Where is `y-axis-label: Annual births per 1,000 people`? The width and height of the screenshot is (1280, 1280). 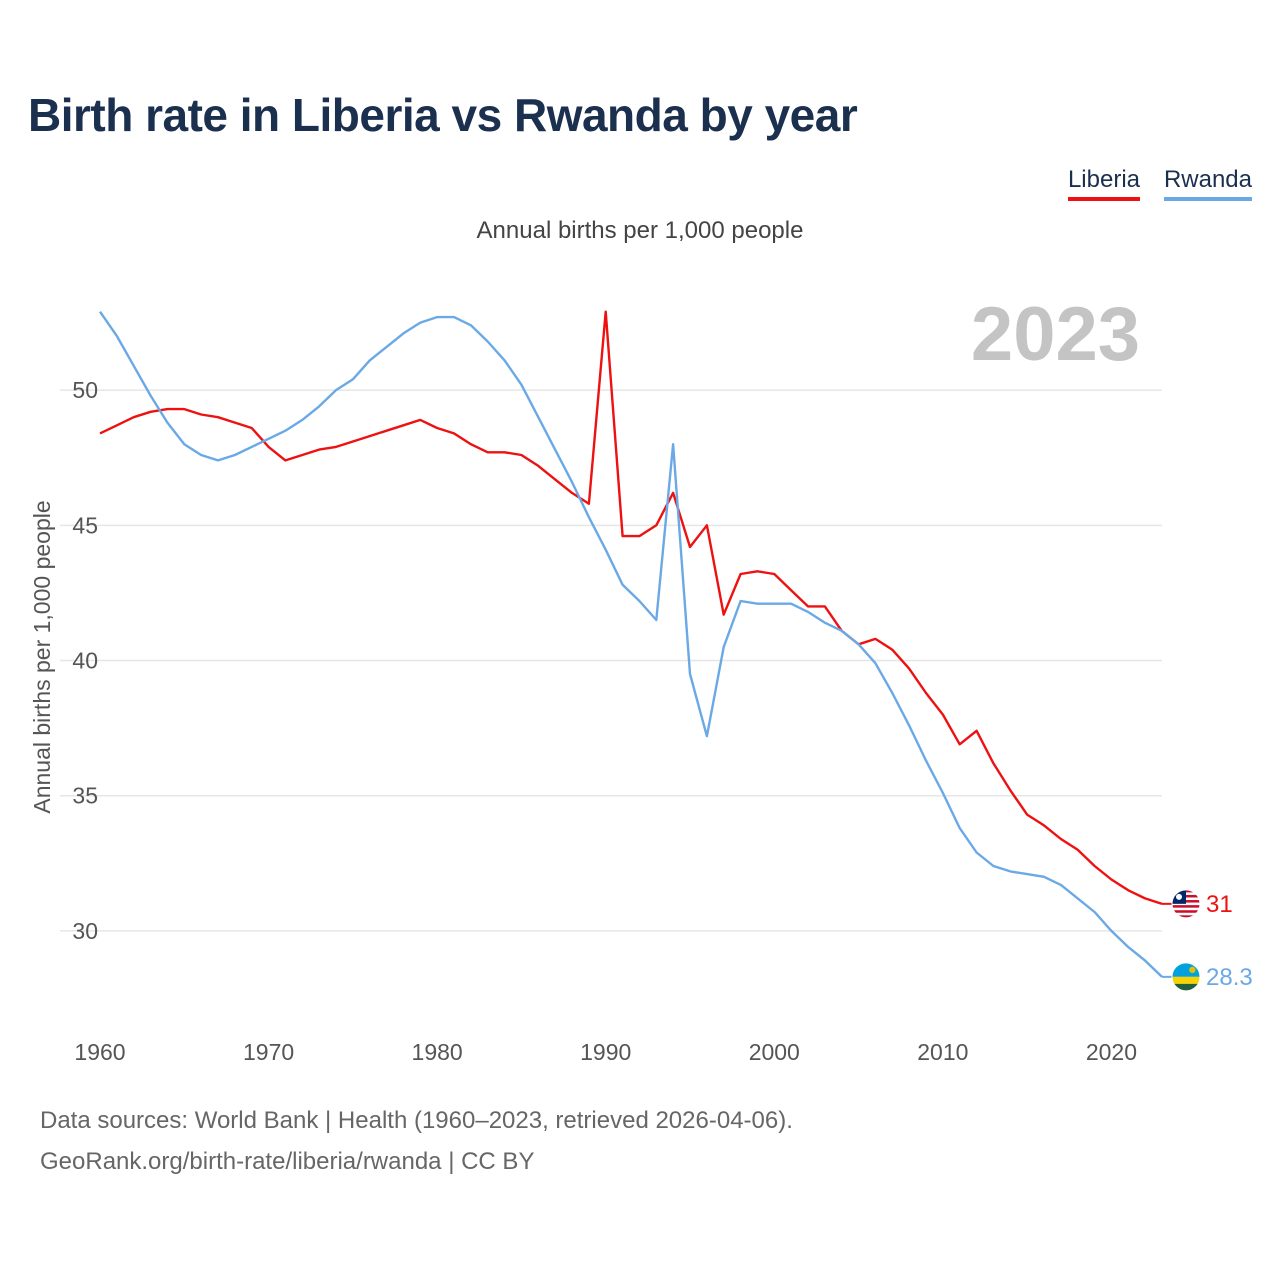
y-axis-label: Annual births per 1,000 people is located at coordinates (42, 656).